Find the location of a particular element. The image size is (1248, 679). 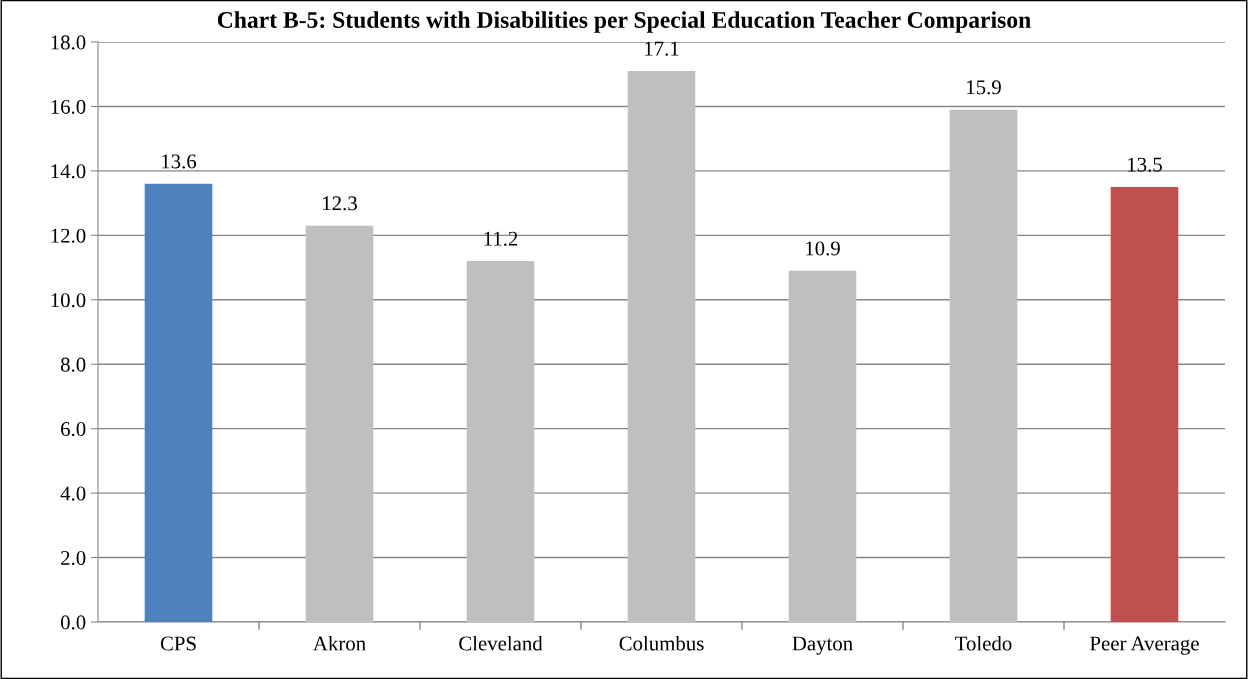

data-label: 11.2 is located at coordinates (501, 238).